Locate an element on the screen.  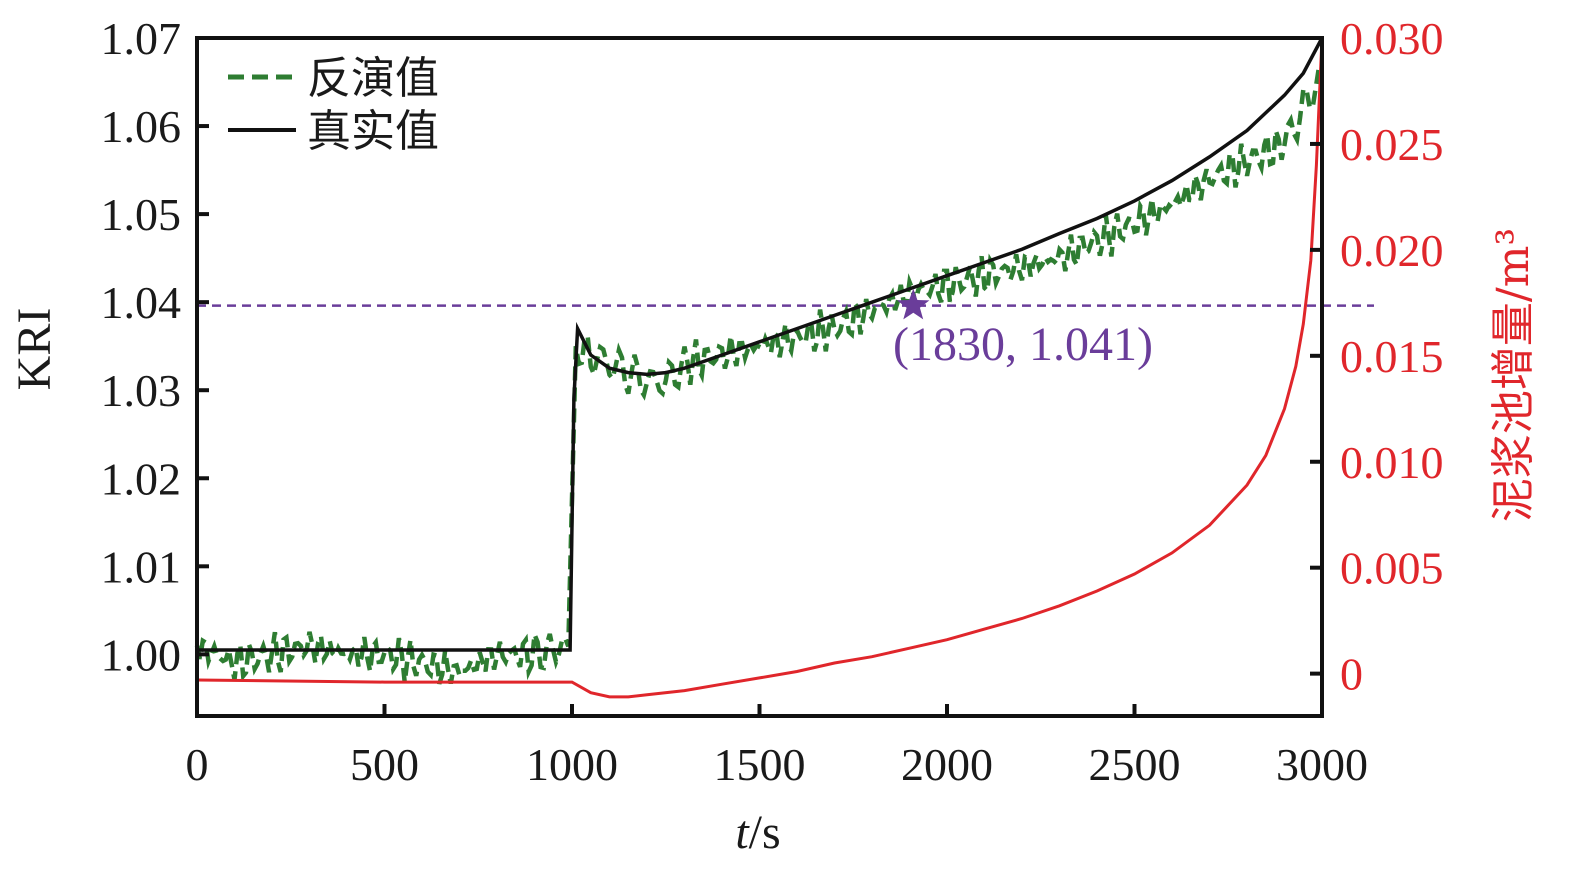
legend: 反演值 真实值 is located at coordinates (333, 105).